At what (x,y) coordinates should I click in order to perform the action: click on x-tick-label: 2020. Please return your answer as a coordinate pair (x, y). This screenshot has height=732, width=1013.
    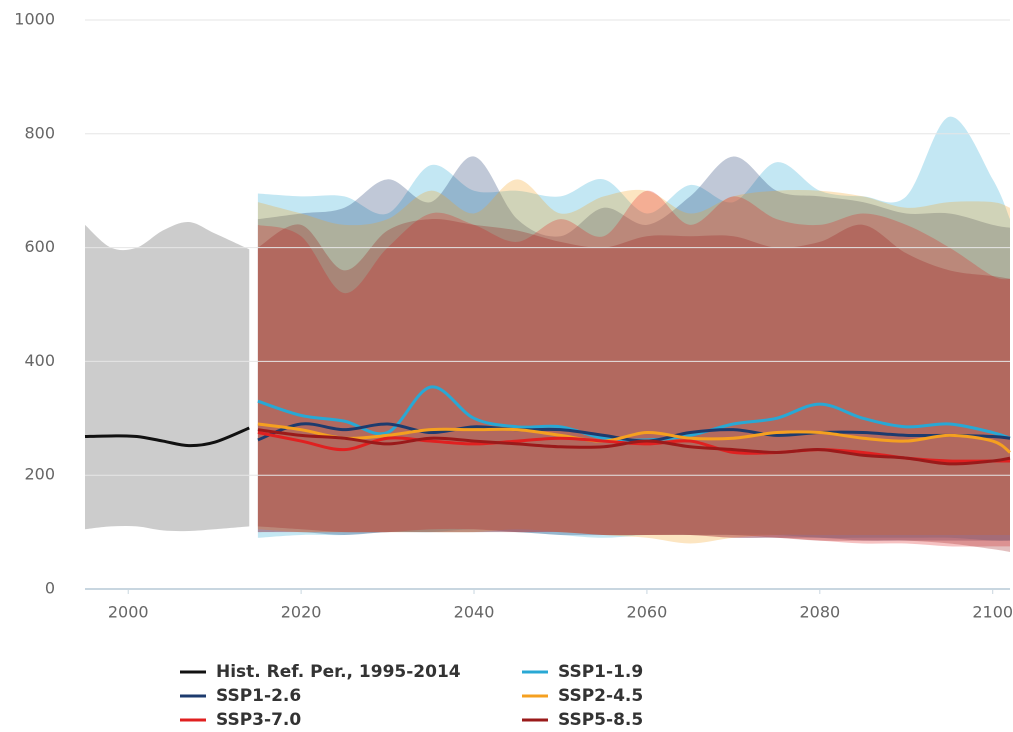
    Looking at the image, I should click on (301, 612).